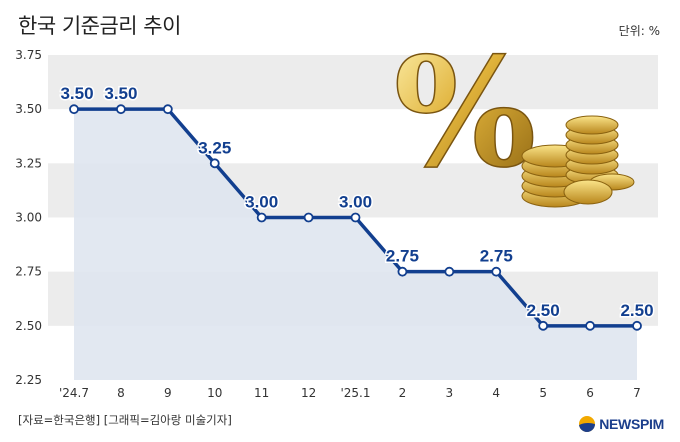  What do you see at coordinates (214, 393) in the screenshot?
I see `x-tick-label: 10` at bounding box center [214, 393].